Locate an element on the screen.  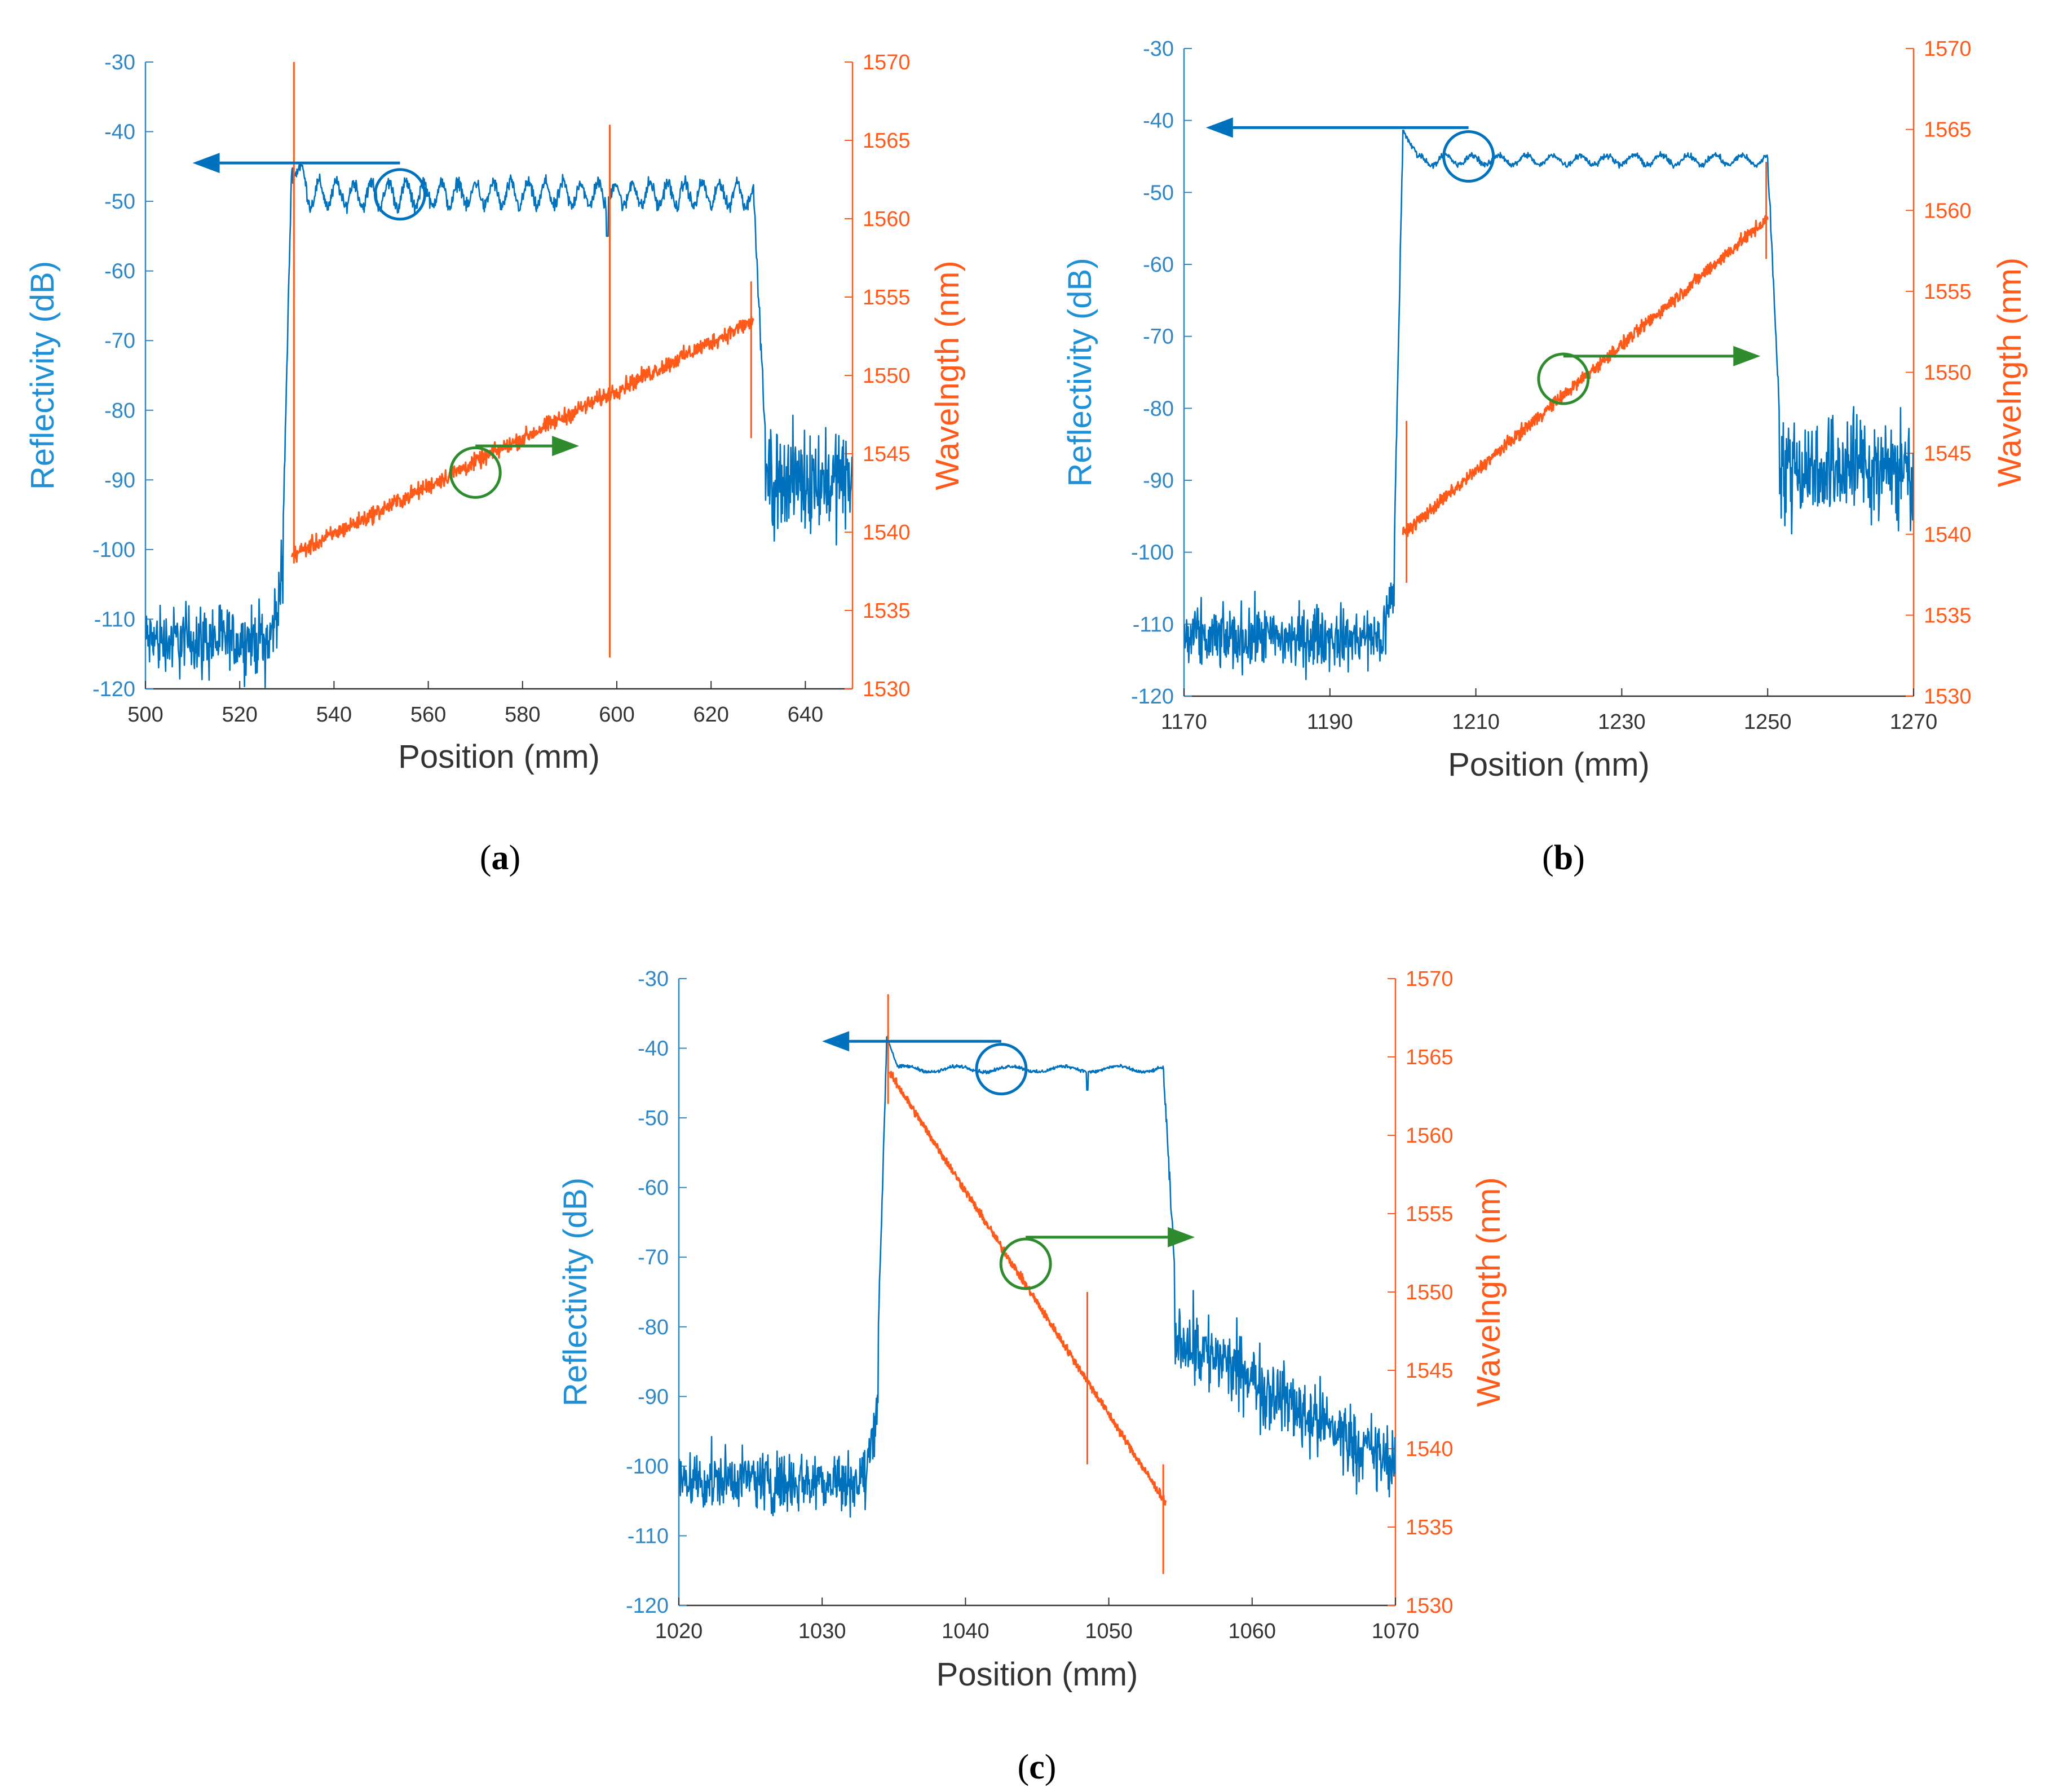
x-tick-label: 1270 is located at coordinates (1914, 722).